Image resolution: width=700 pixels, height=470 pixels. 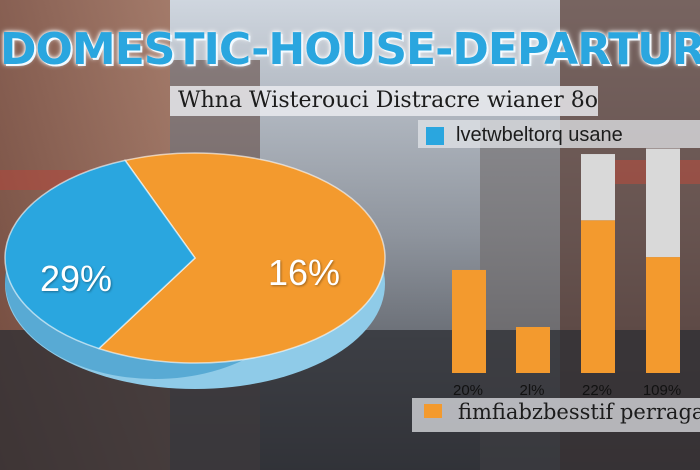 I want to click on pie-slice-blue, so click(x=100, y=254).